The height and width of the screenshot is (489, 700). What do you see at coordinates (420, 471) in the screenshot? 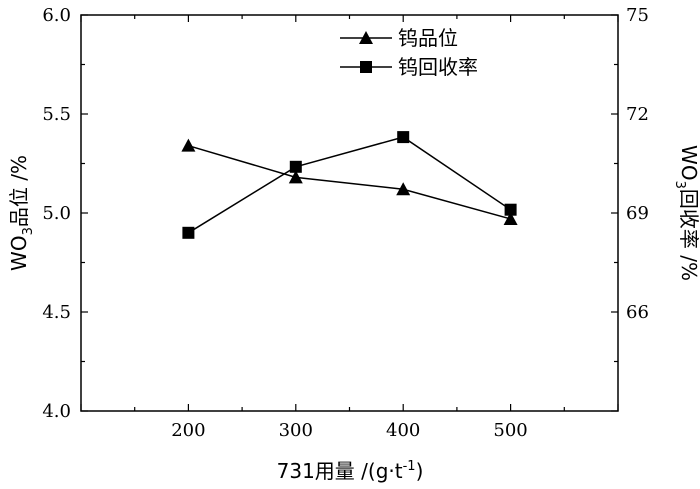
I see `x-axis-title-suffix: )` at bounding box center [420, 471].